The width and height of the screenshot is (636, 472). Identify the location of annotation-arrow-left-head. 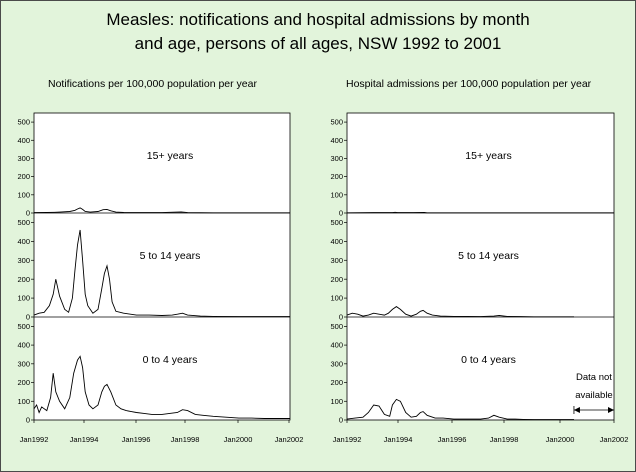
(576, 410).